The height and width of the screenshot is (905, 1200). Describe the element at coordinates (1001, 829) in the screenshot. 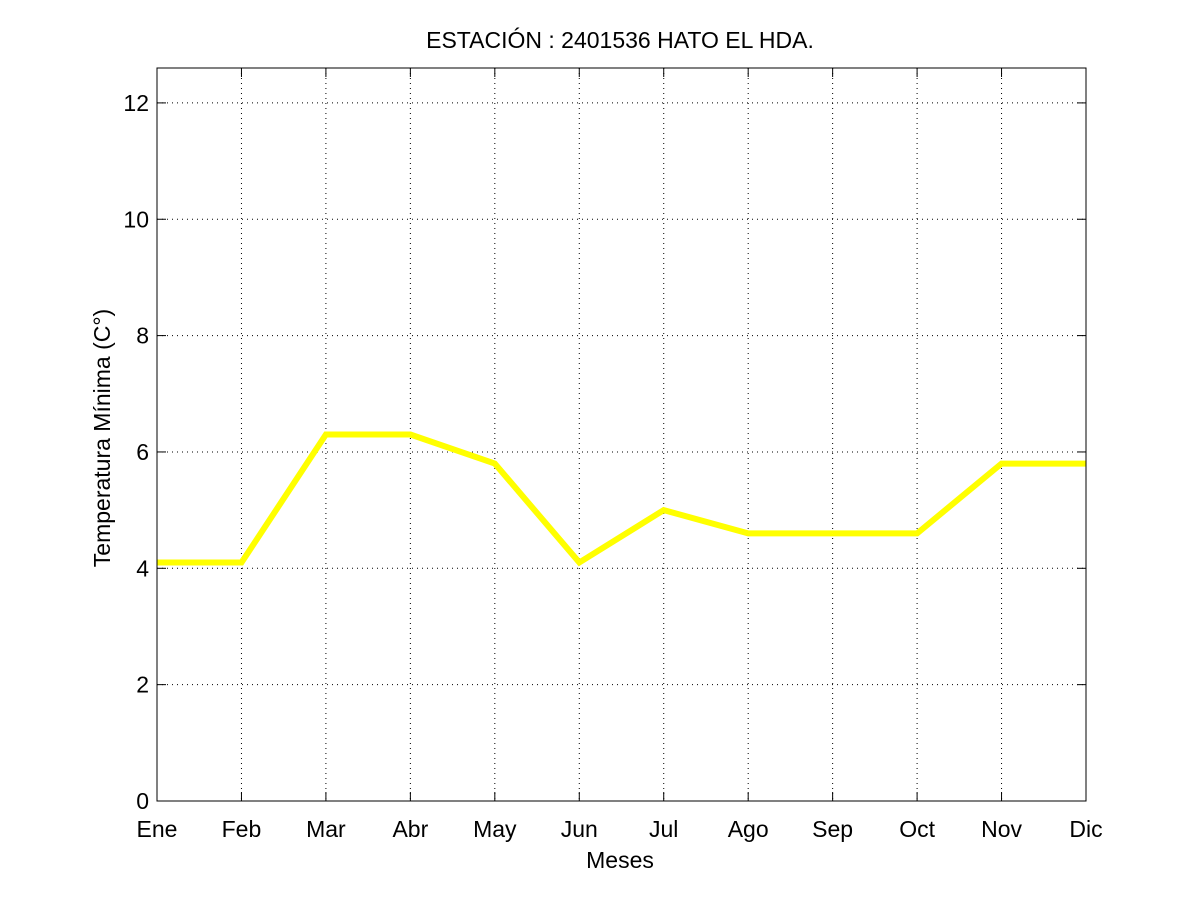

I see `x-tick-label: Nov` at that location.